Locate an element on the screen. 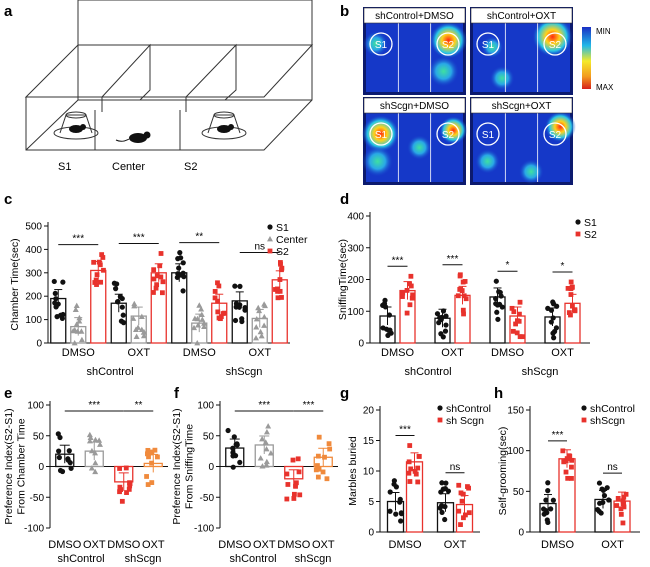 Image resolution: width=650 pixels, height=567 pixels. y-tick-label: 200 is located at coordinates (33, 297).